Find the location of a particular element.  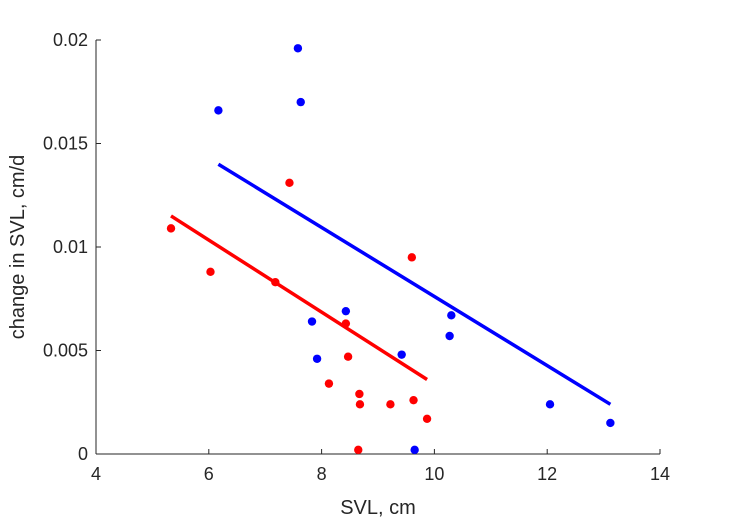

y-tick-label: 0 is located at coordinates (83, 454).